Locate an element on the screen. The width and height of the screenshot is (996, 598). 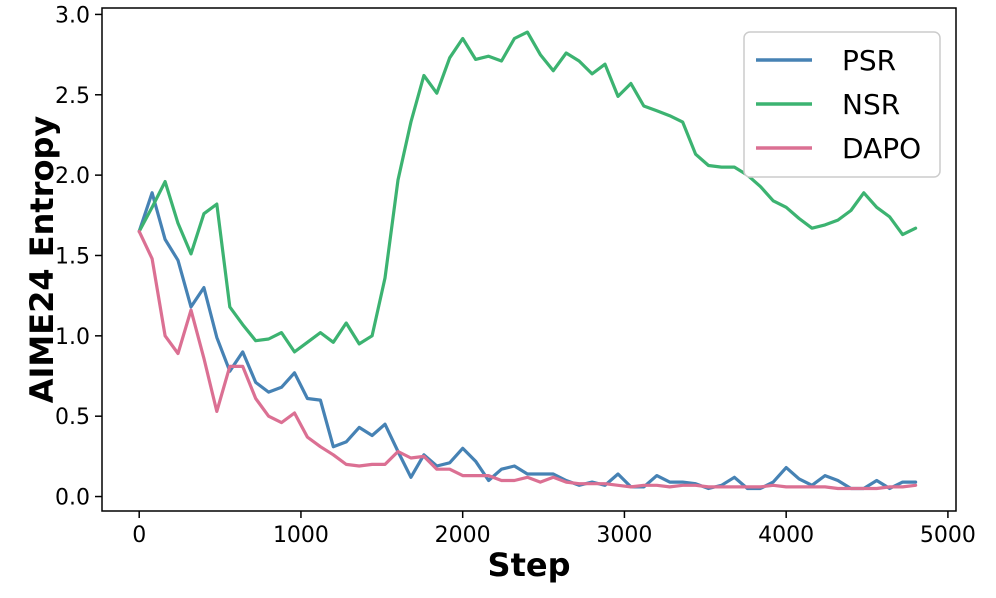
y-tick-label: 0.5 is located at coordinates (72, 417).